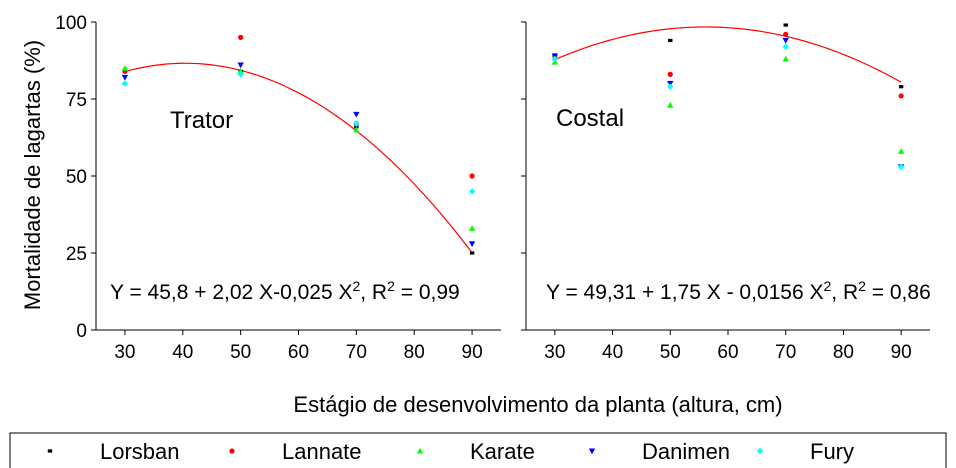 This screenshot has height=468, width=956. I want to click on legend-marker-karate, so click(420, 450).